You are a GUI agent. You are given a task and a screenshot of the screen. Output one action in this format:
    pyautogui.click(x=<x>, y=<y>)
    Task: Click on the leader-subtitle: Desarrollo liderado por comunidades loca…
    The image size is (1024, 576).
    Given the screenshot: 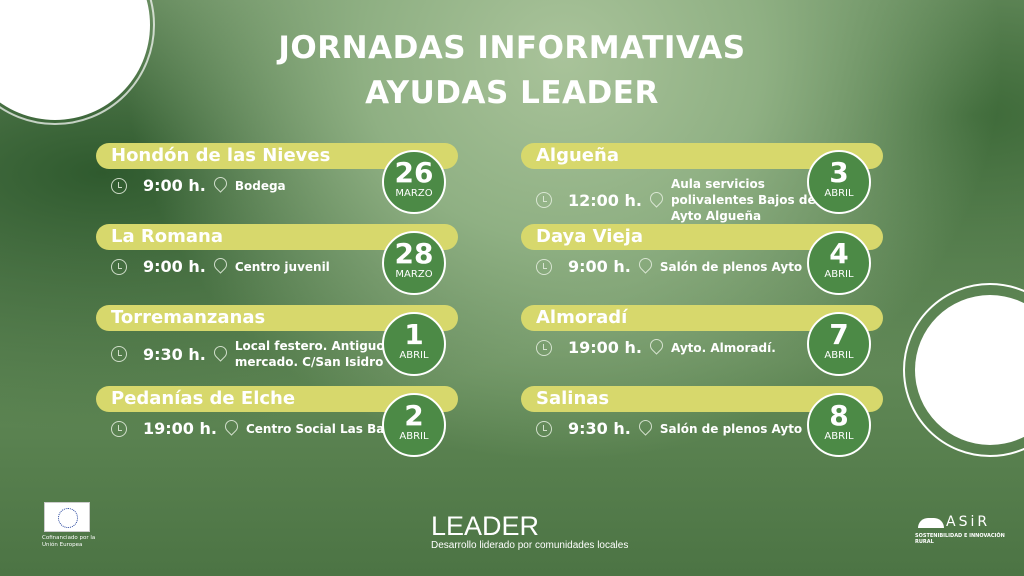 What is the action you would take?
    pyautogui.click(x=530, y=545)
    